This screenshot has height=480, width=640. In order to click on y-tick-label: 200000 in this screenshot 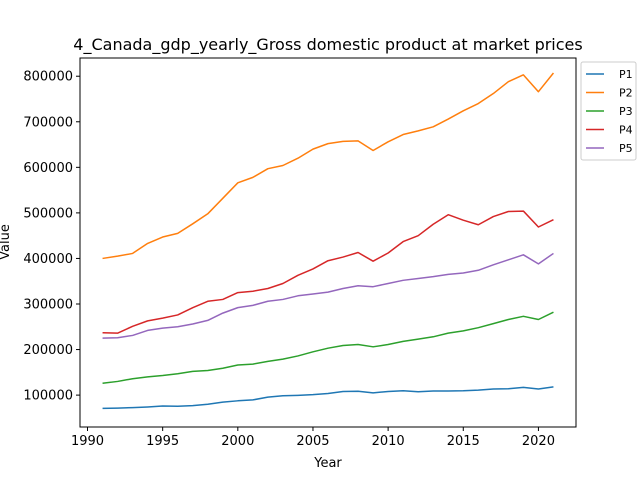, I will do `click(48, 350)`.